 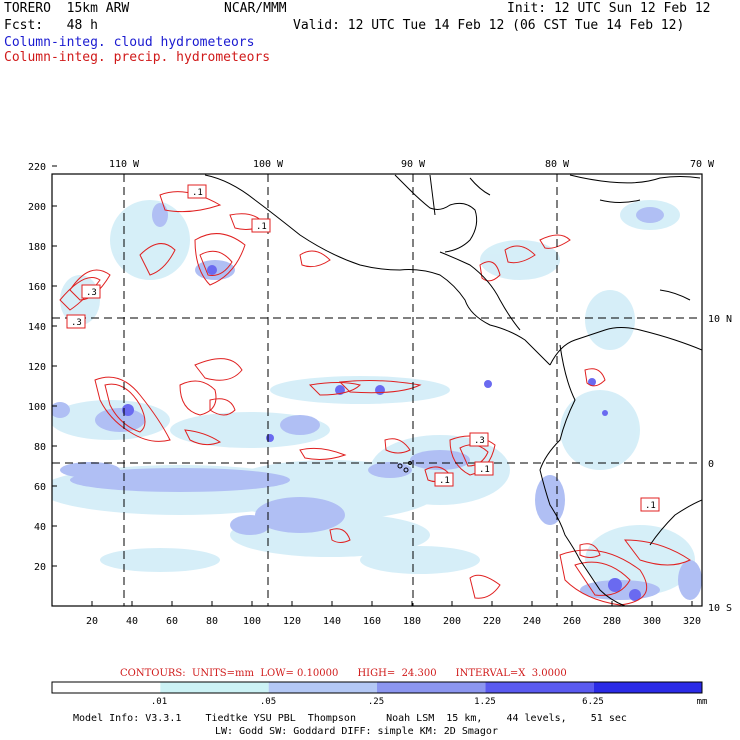 What do you see at coordinates (212, 621) in the screenshot?
I see `x-tick-label: 80` at bounding box center [212, 621].